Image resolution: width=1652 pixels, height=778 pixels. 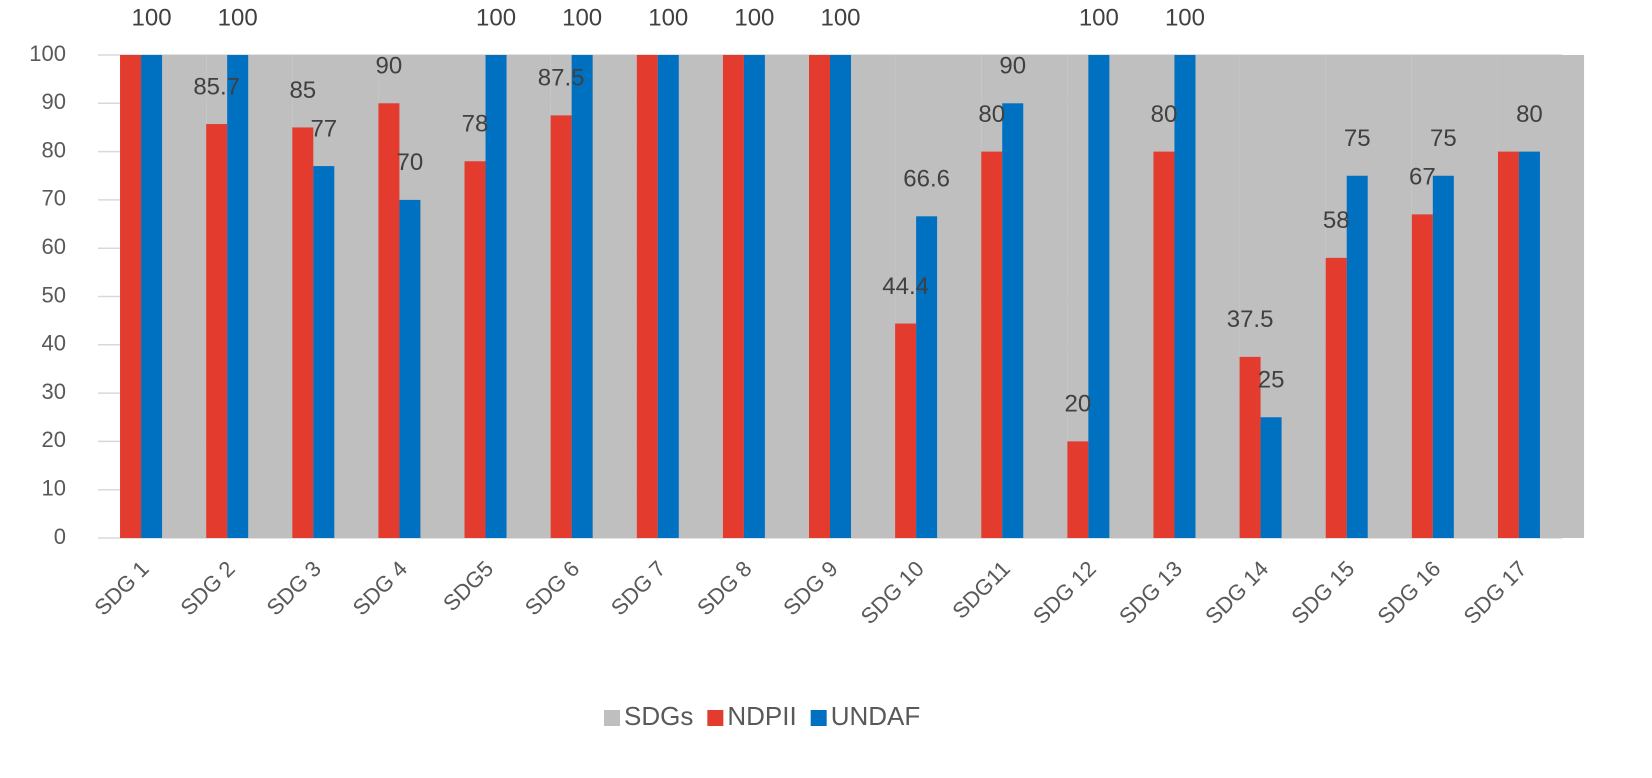 What do you see at coordinates (1322, 592) in the screenshot?
I see `x-tick-label: SDG 15` at bounding box center [1322, 592].